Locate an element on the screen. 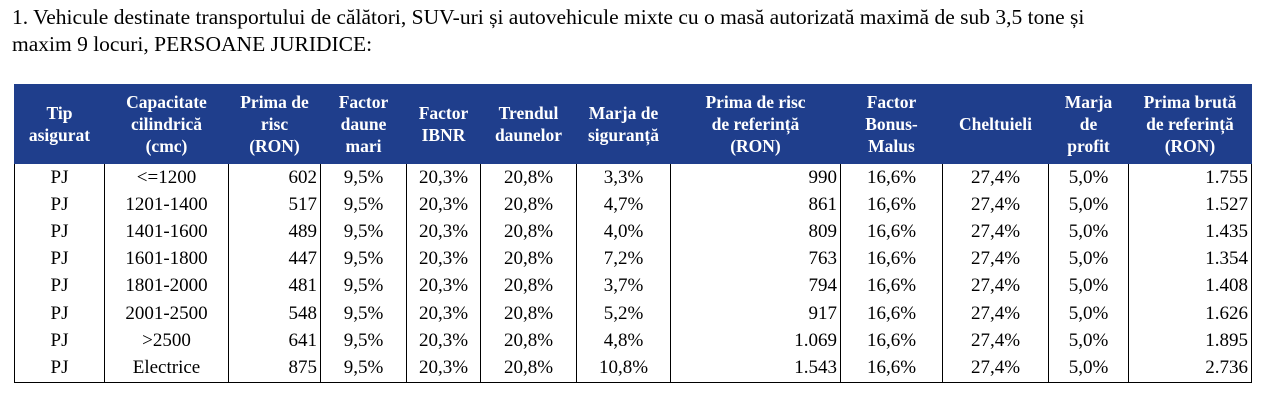 The width and height of the screenshot is (1270, 400). column-header-line: Cheltuieli is located at coordinates (995, 124).